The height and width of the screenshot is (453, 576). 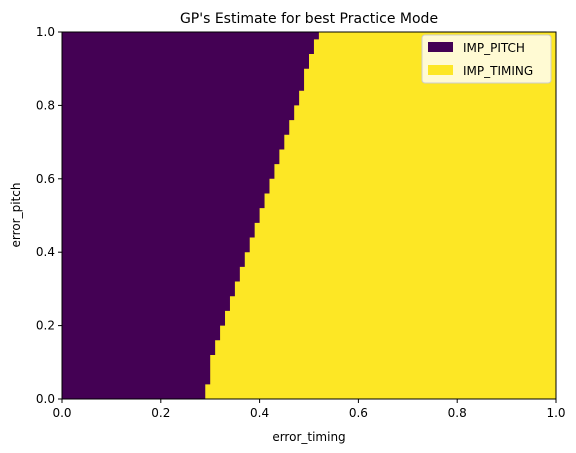 What do you see at coordinates (440, 70) in the screenshot?
I see `legend-swatch-imp-timing` at bounding box center [440, 70].